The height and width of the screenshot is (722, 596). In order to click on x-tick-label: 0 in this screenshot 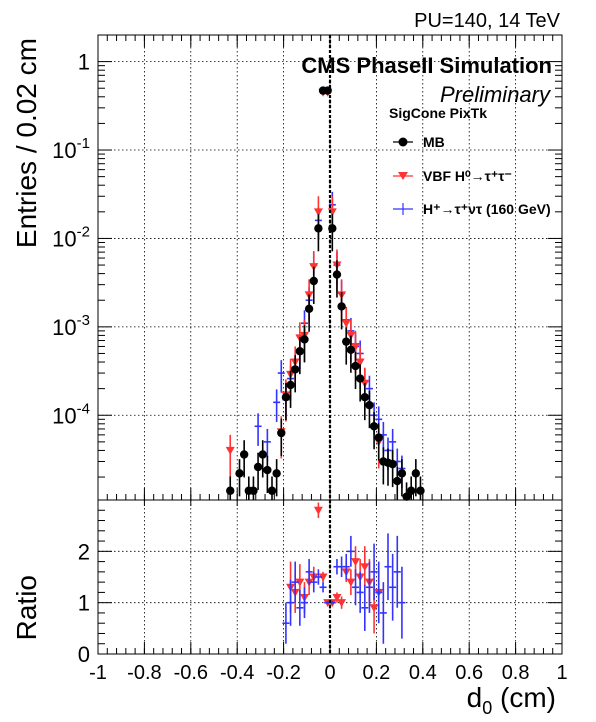, I will do `click(329, 673)`.